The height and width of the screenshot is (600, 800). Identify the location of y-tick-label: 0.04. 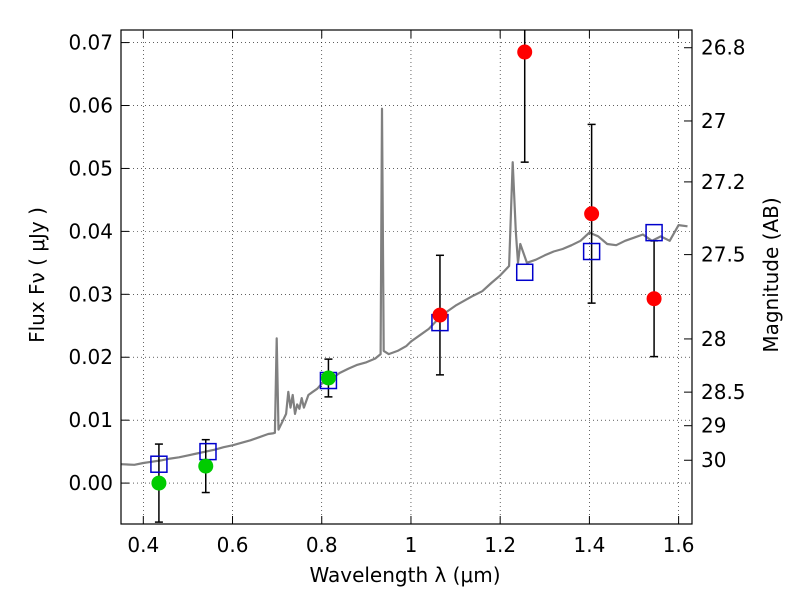
(90, 231).